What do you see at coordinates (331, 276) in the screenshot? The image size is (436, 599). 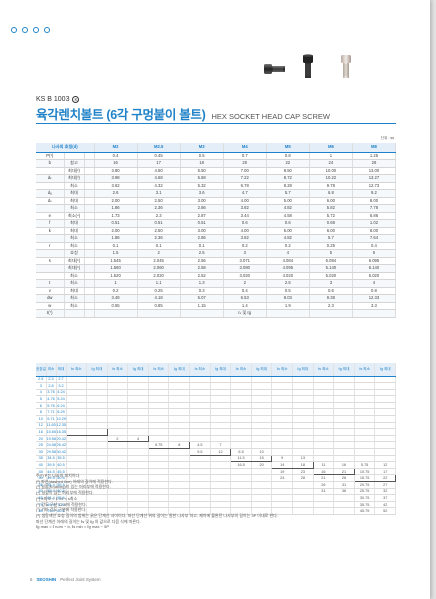 I see `spec-value: 5.020` at bounding box center [331, 276].